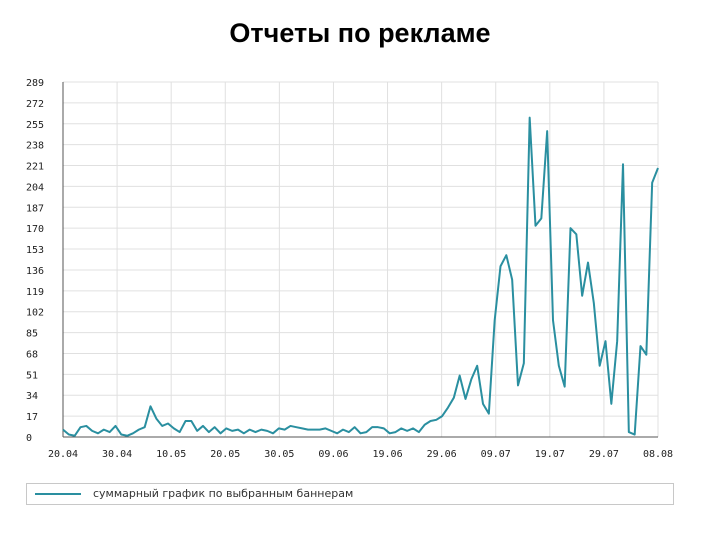 The image size is (720, 540). I want to click on y-tick-label: 17, so click(32, 417).